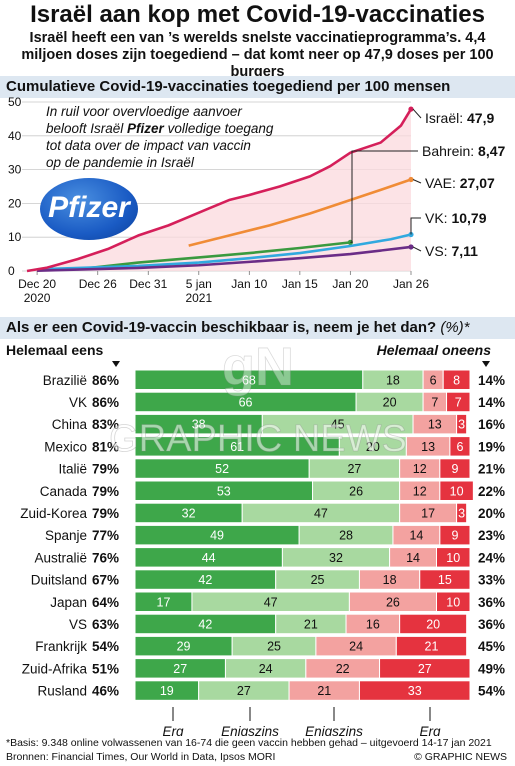  Describe the element at coordinates (66, 535) in the screenshot. I see `country-label: Spanje` at that location.